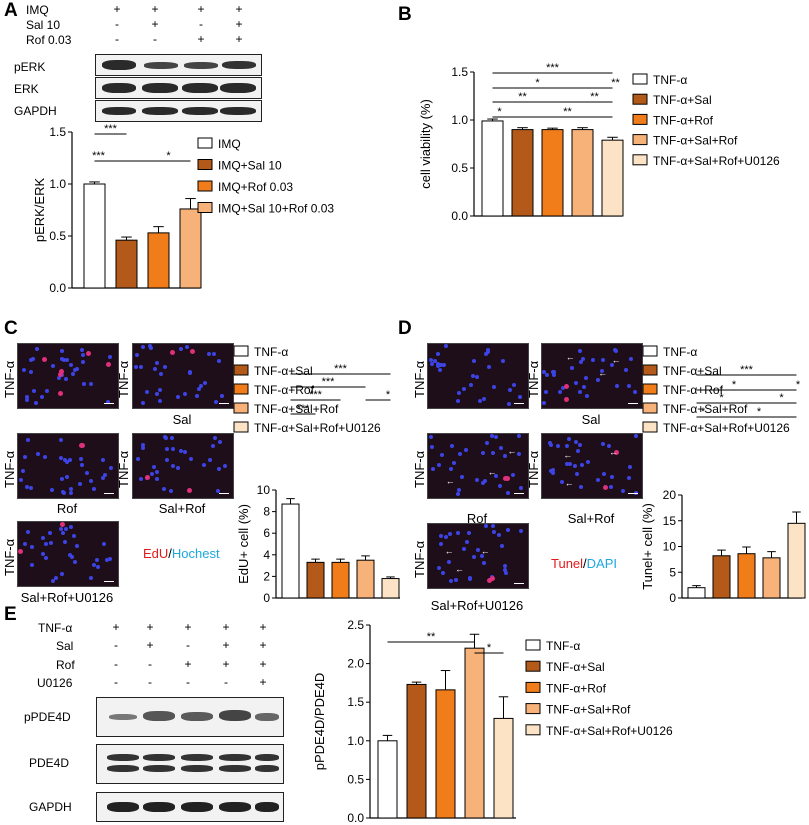  What do you see at coordinates (250, 166) in the screenshot?
I see `legend-label: IMQ+Sal 10` at bounding box center [250, 166].